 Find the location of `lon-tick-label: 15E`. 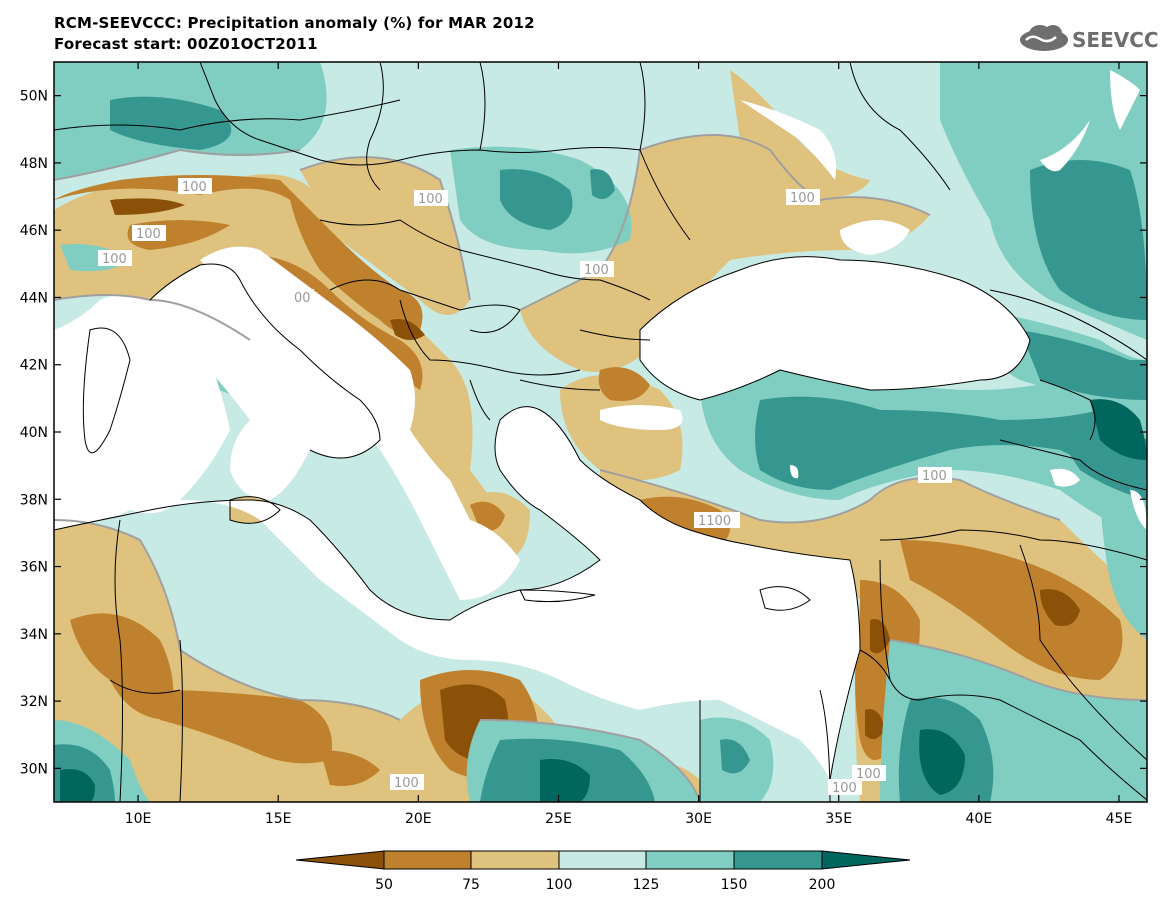

lon-tick-label: 15E is located at coordinates (278, 819).